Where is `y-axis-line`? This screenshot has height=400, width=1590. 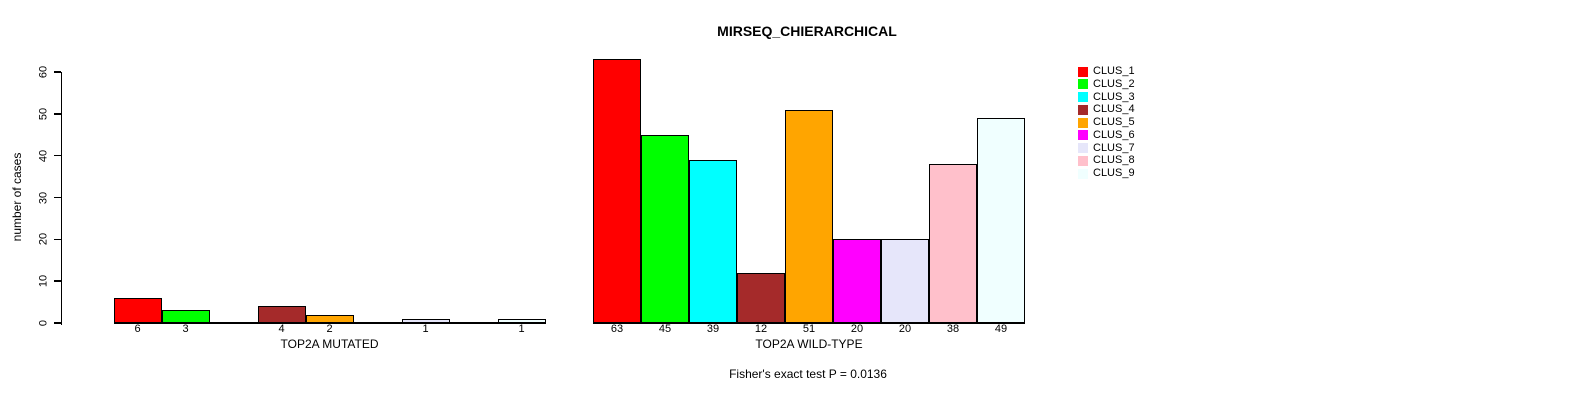
y-axis-line is located at coordinates (61, 198).